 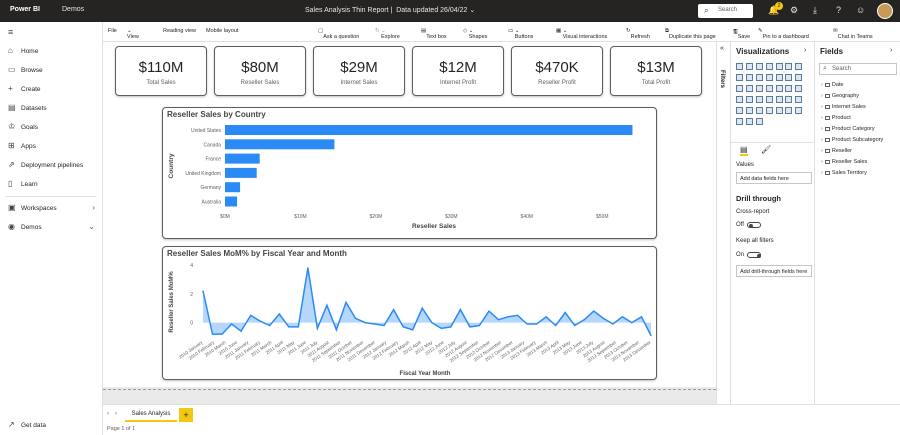 I want to click on multi-row-card-icon, so click(x=759, y=99).